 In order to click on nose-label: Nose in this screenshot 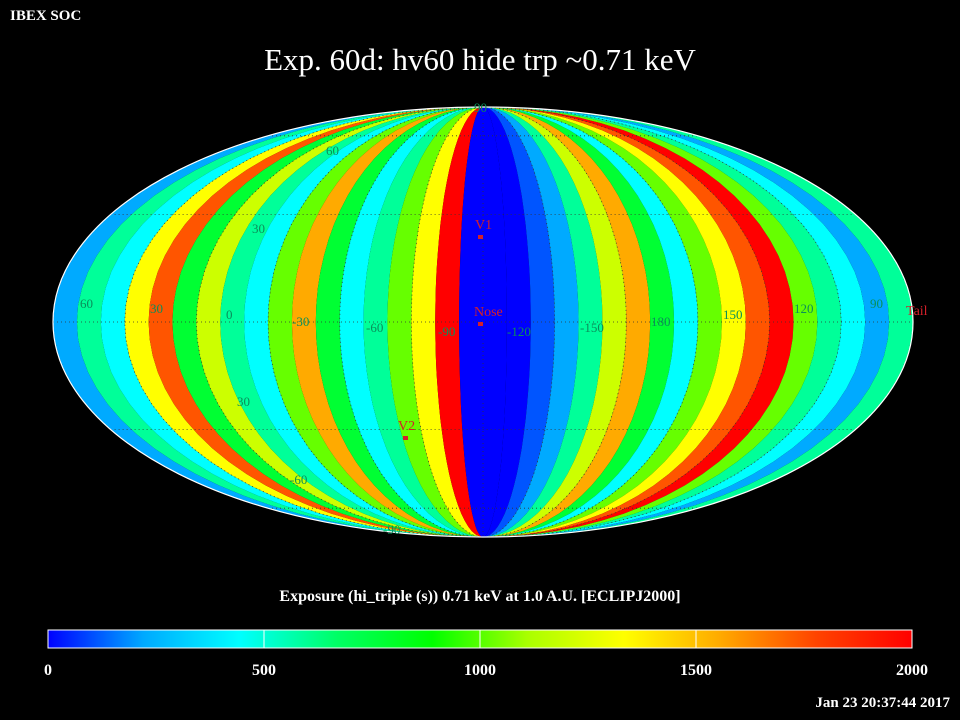, I will do `click(488, 312)`.